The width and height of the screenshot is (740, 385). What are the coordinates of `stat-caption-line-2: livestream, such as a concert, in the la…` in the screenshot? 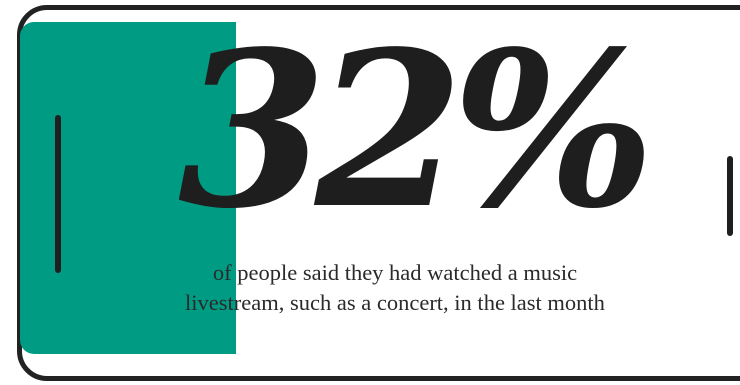 It's located at (395, 302).